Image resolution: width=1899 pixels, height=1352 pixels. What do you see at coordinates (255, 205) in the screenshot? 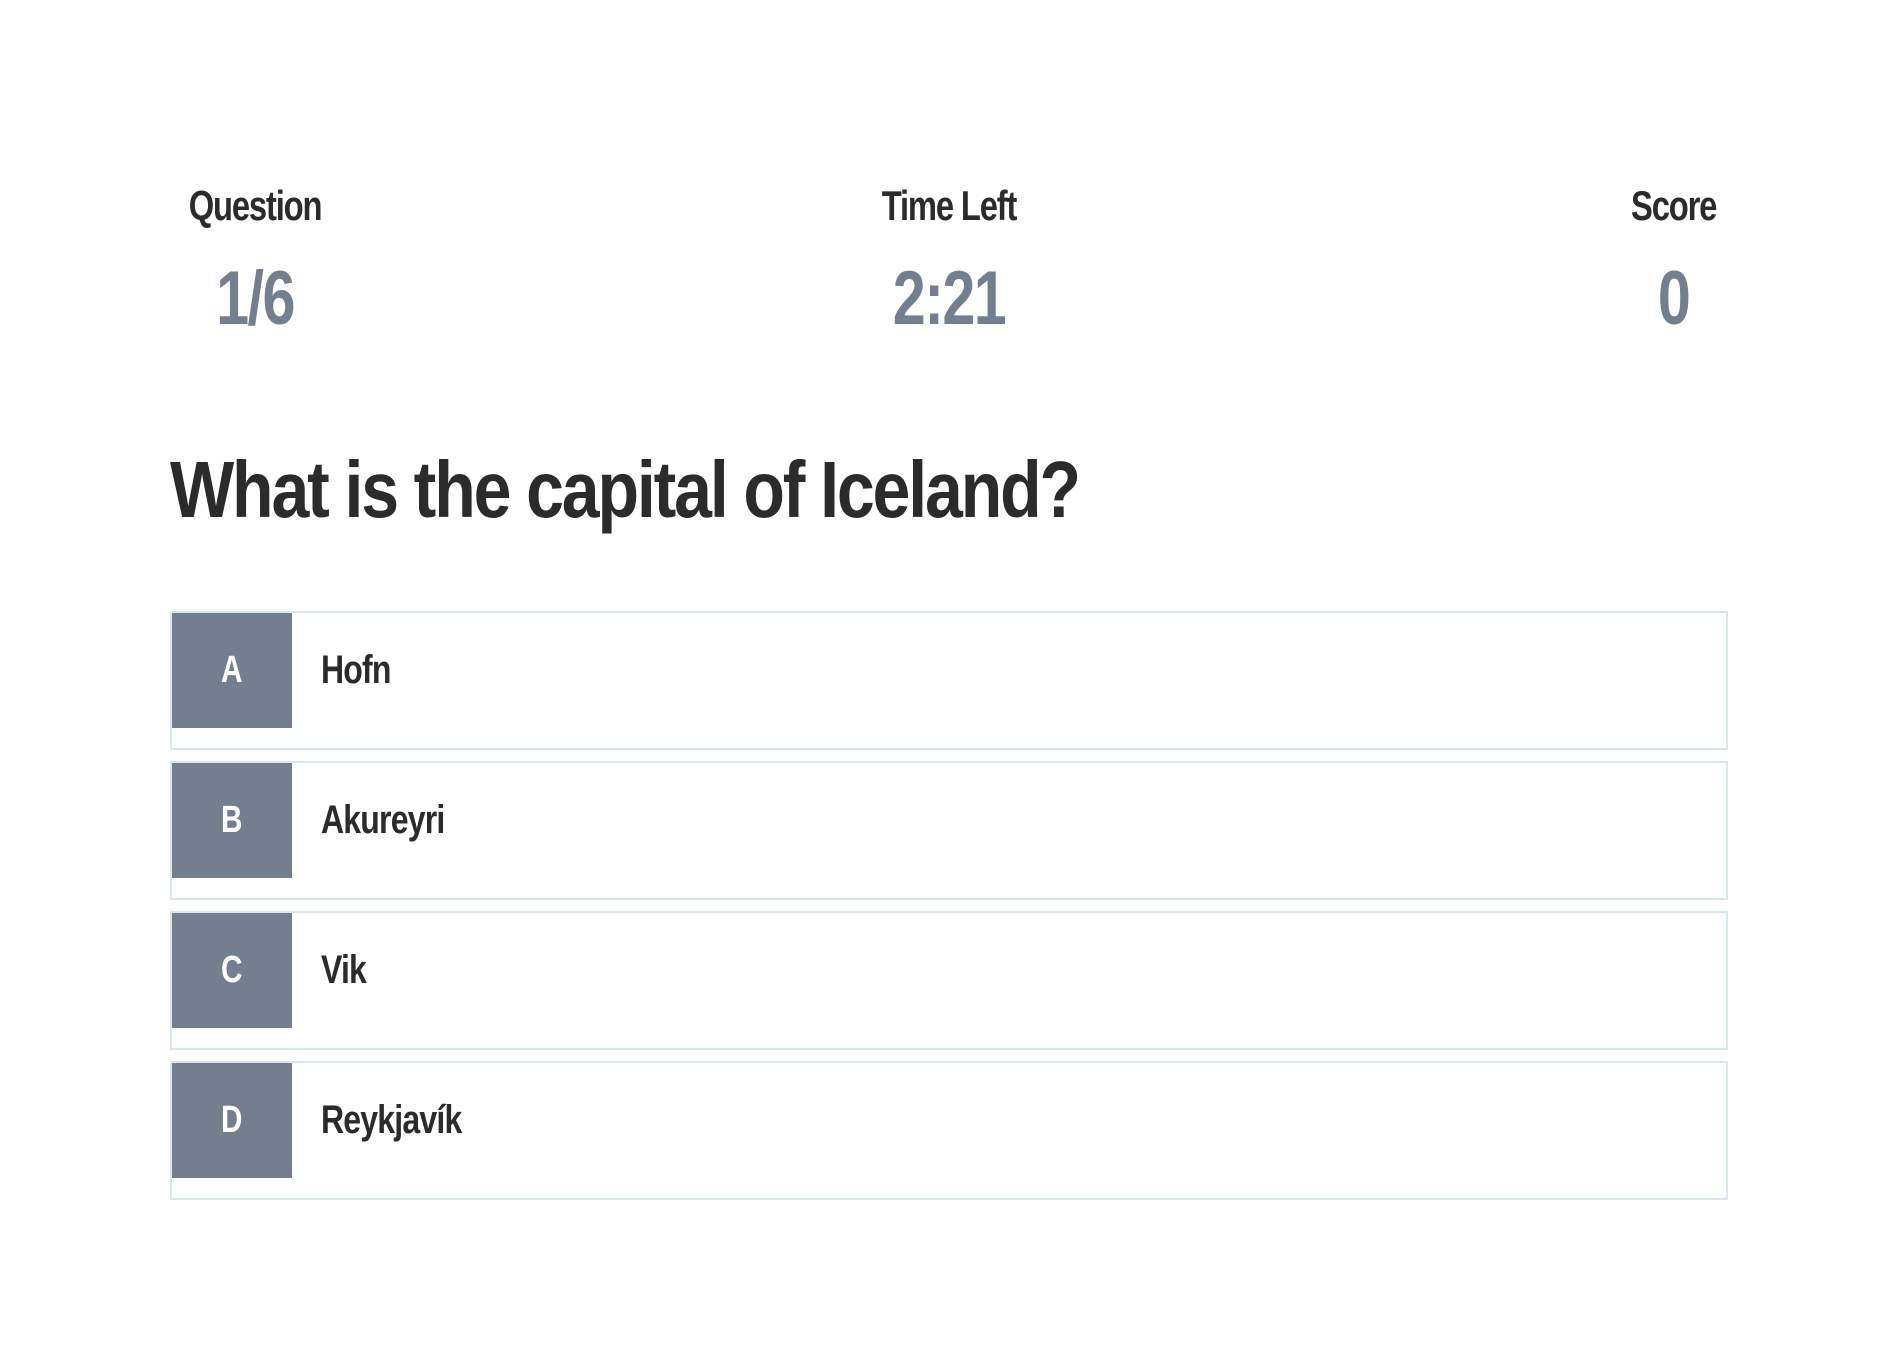
I see `question-counter-label: Question` at bounding box center [255, 205].